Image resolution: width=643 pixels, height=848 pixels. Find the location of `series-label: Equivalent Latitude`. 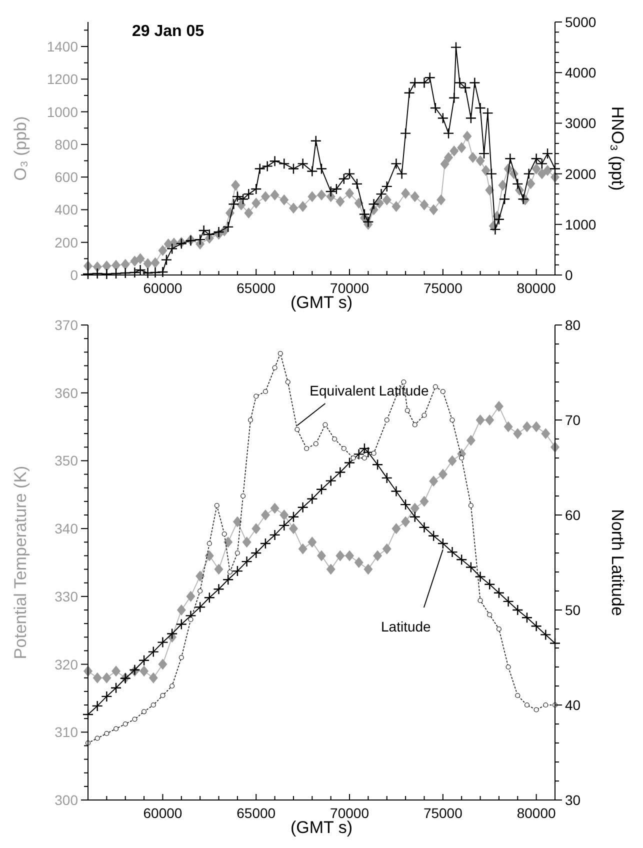

series-label: Equivalent Latitude is located at coordinates (369, 390).